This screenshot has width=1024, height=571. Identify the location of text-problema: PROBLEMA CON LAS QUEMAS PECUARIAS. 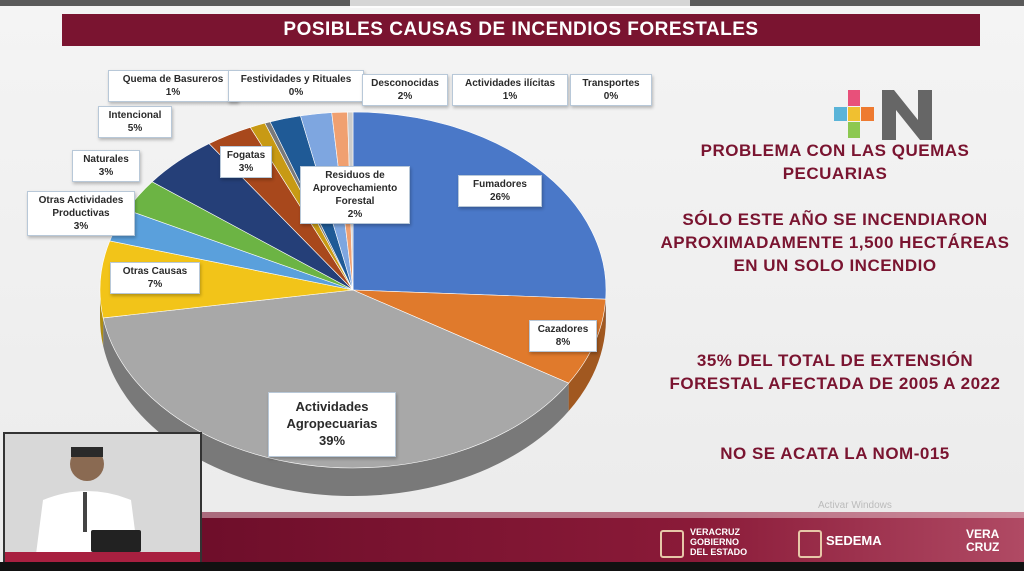
(835, 162).